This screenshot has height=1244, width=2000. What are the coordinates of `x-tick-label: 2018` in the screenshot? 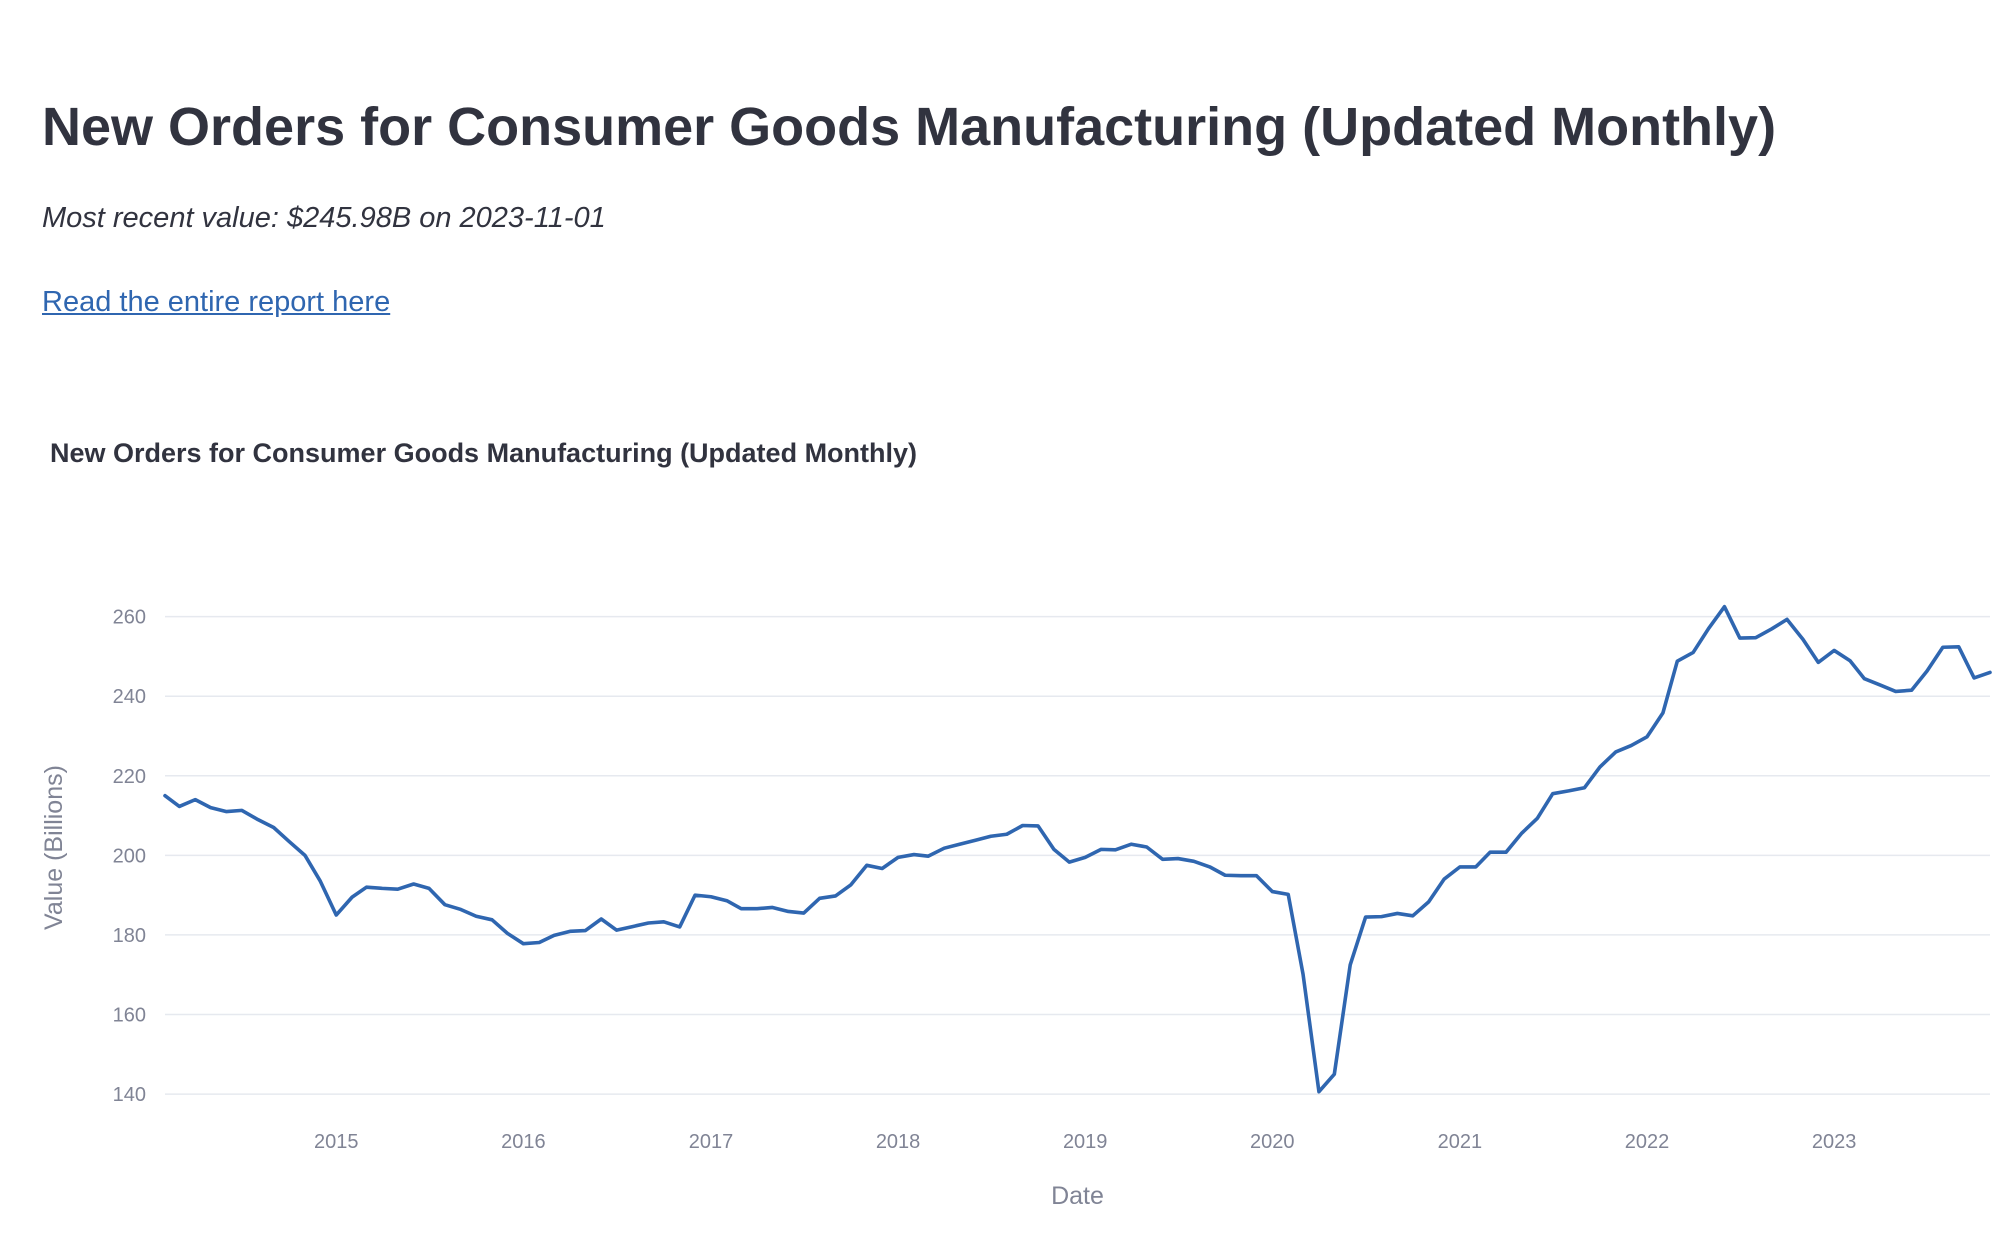 It's located at (898, 1142).